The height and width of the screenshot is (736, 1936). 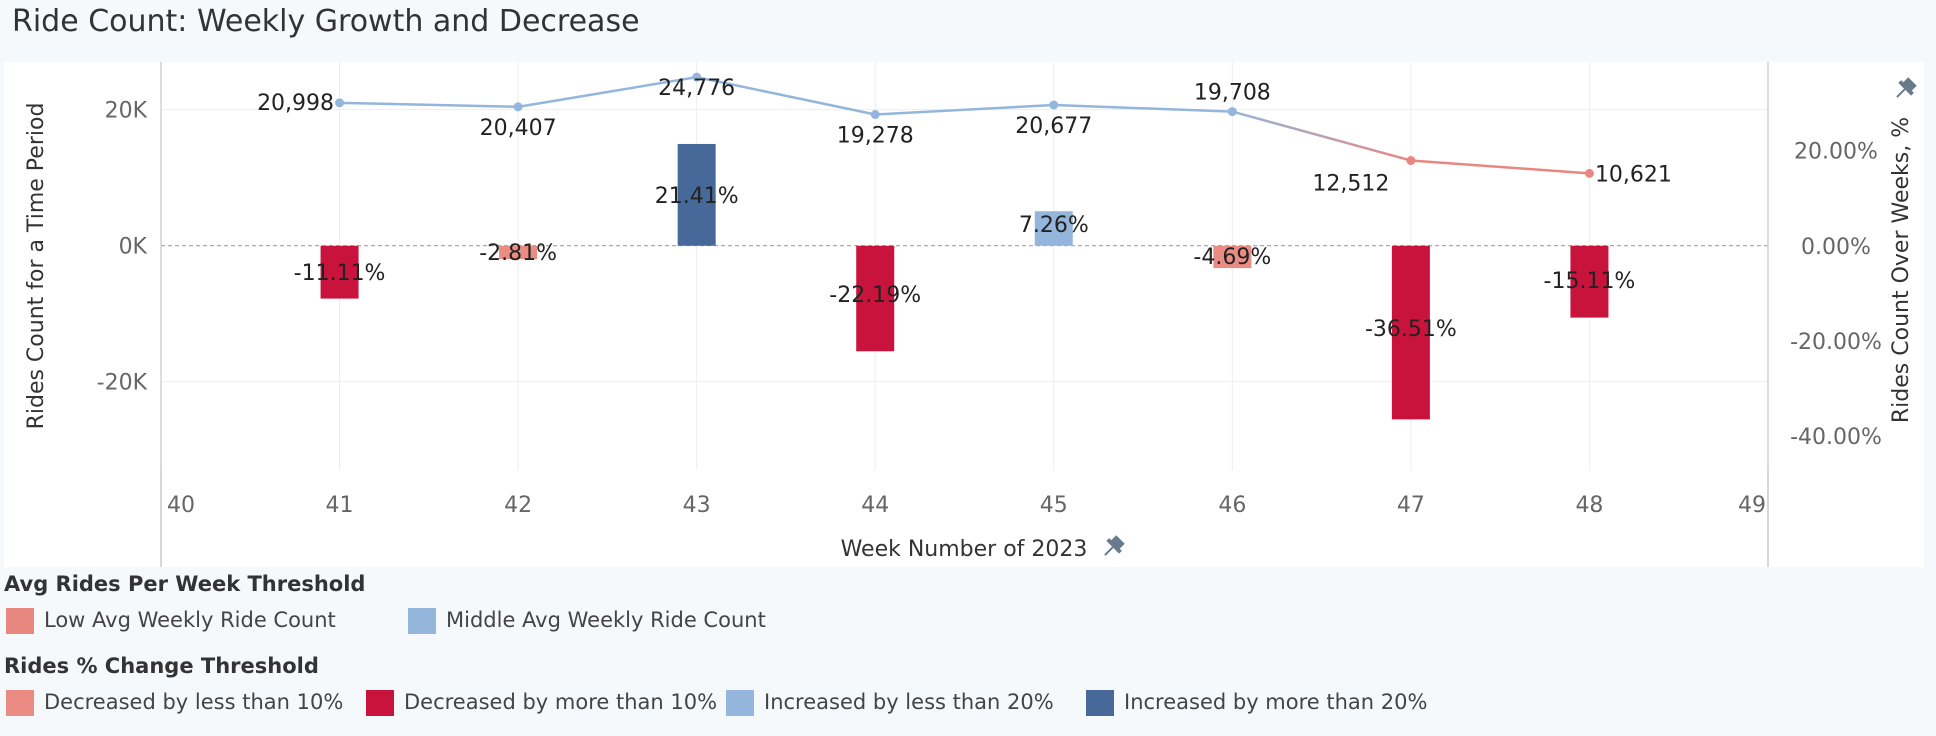 What do you see at coordinates (518, 128) in the screenshot?
I see `line-data-label: 20,407` at bounding box center [518, 128].